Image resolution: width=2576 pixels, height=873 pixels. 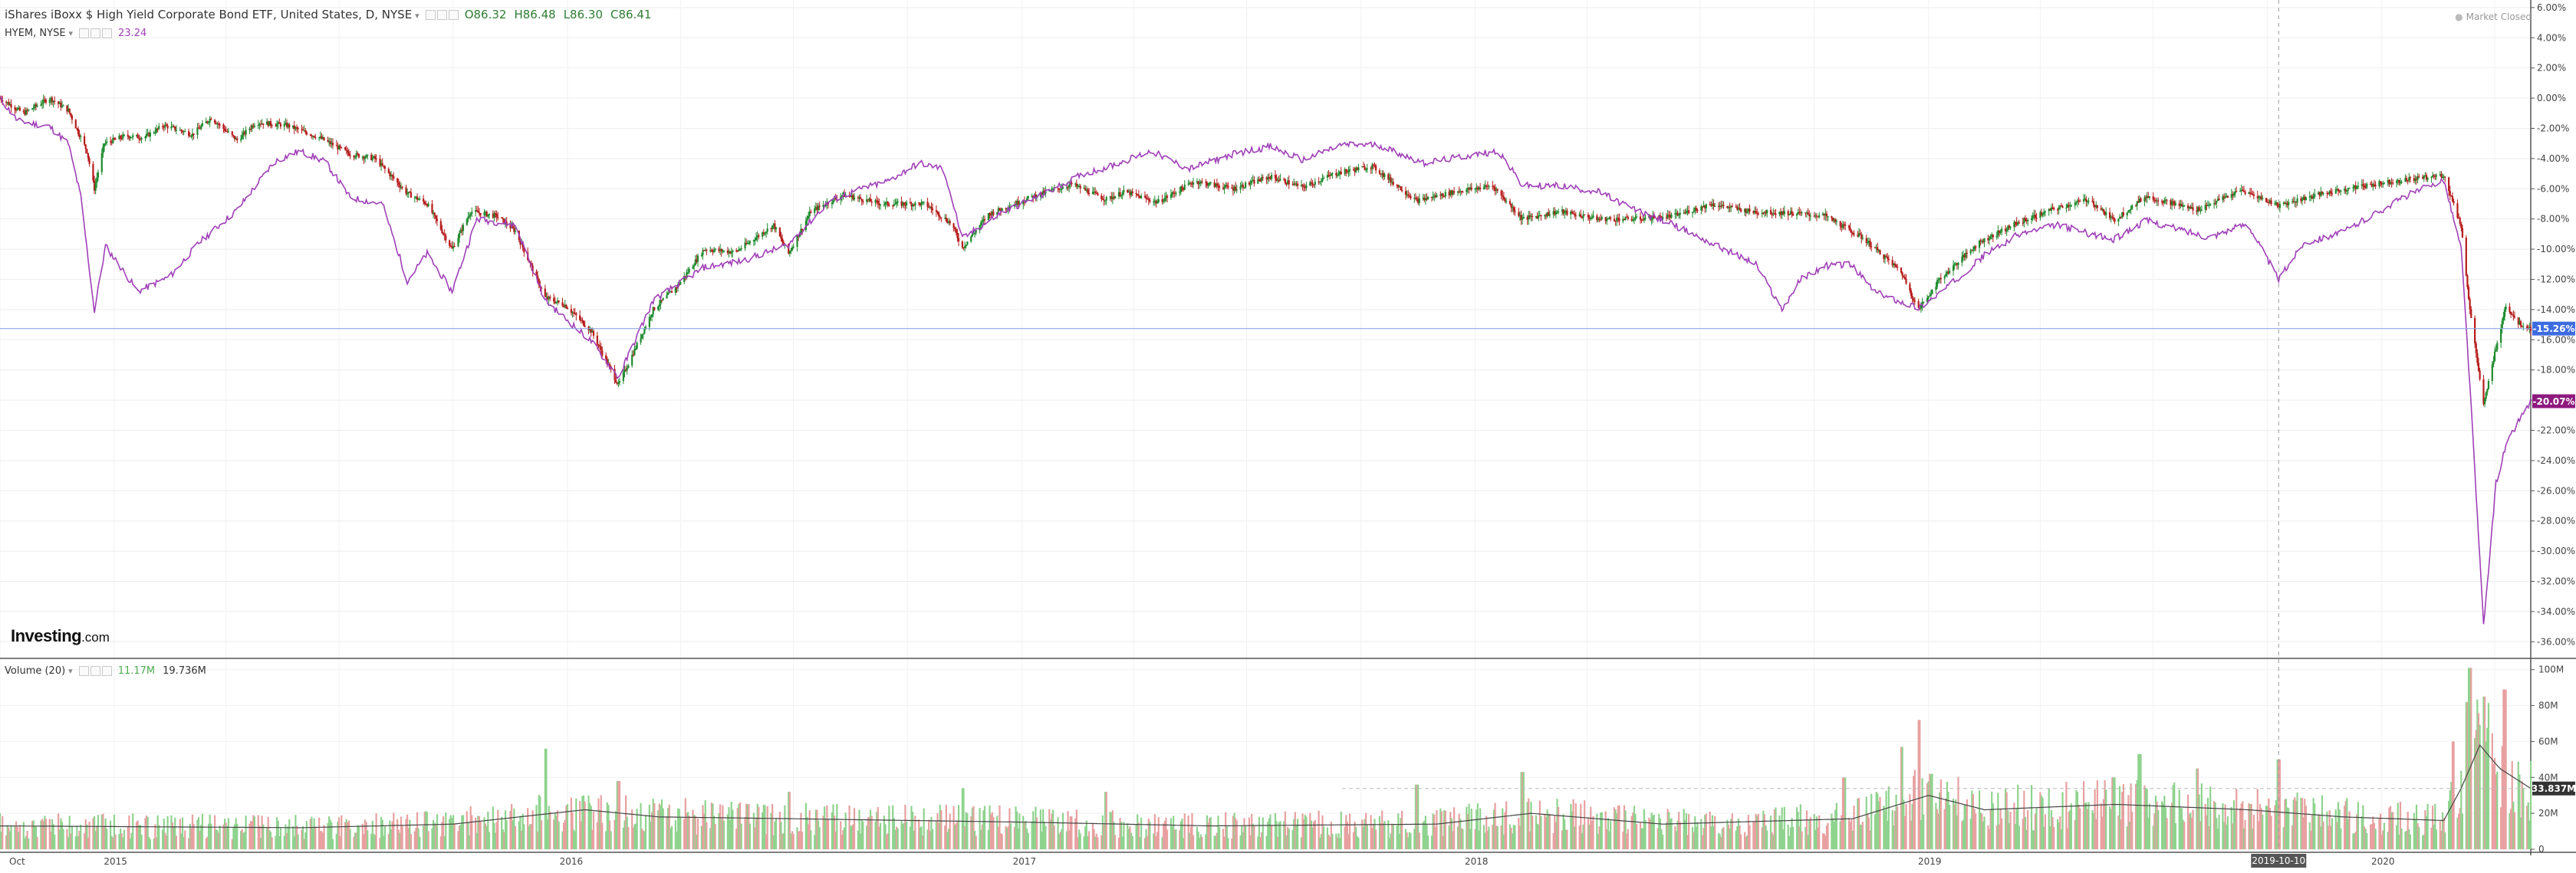 I want to click on volume-ma-line, so click(x=1266, y=786).